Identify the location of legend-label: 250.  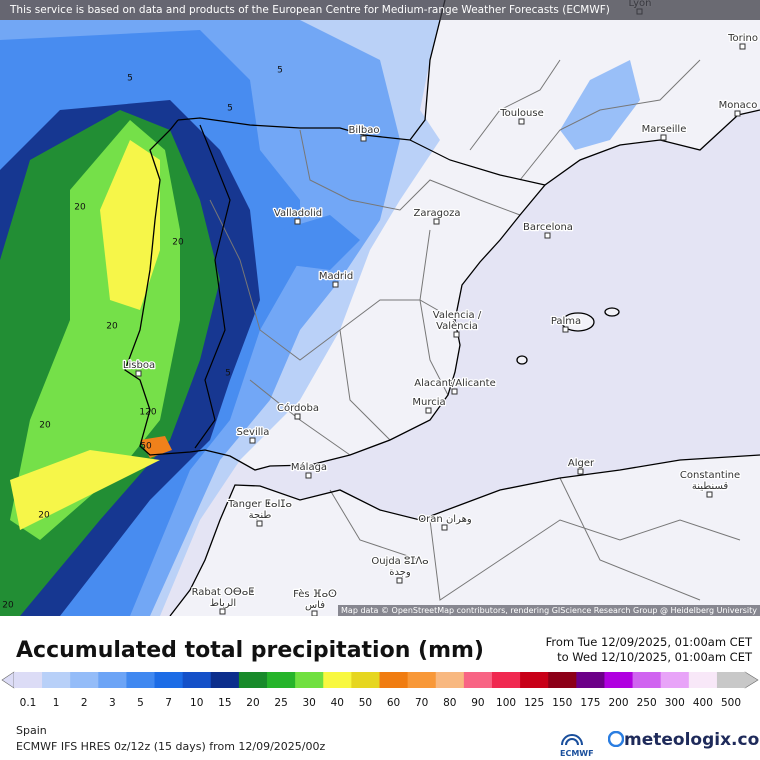
(647, 703).